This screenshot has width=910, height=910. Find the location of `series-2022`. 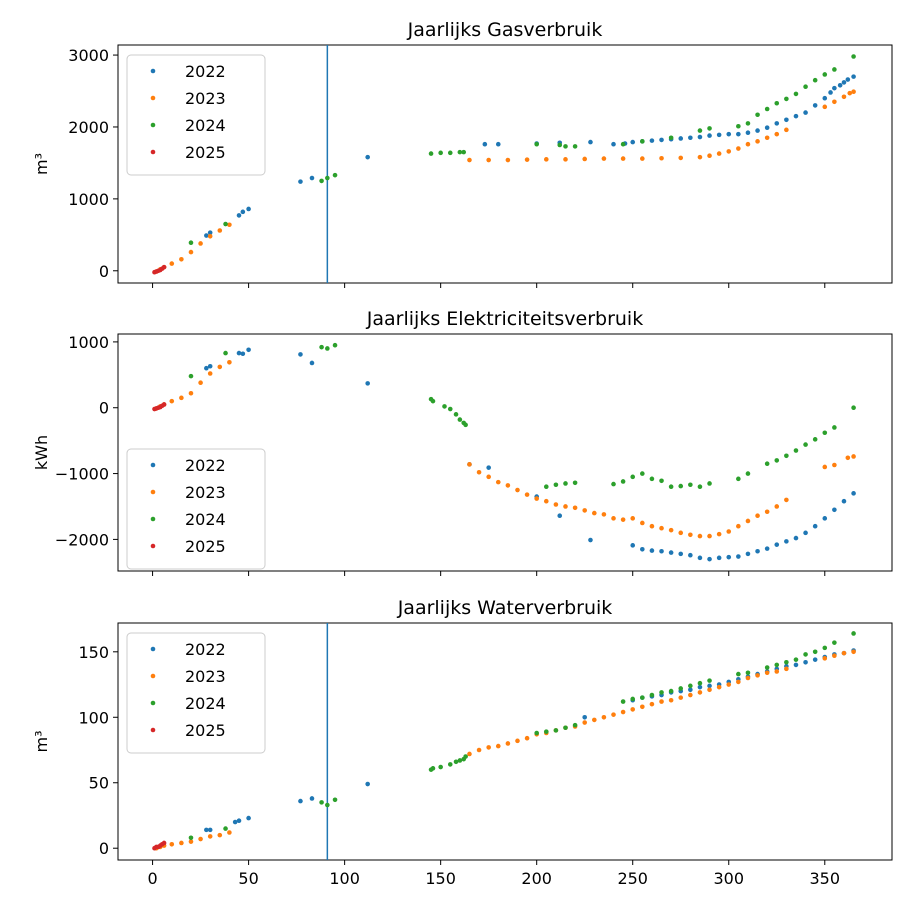

series-2022 is located at coordinates (530, 156).